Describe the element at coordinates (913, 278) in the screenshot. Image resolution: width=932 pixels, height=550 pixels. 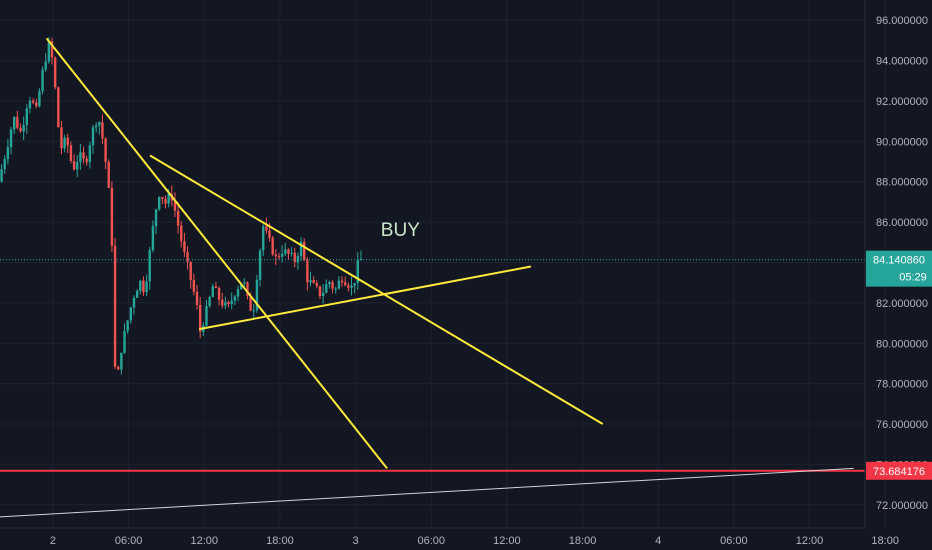
I see `bar-countdown-label: 05:29` at that location.